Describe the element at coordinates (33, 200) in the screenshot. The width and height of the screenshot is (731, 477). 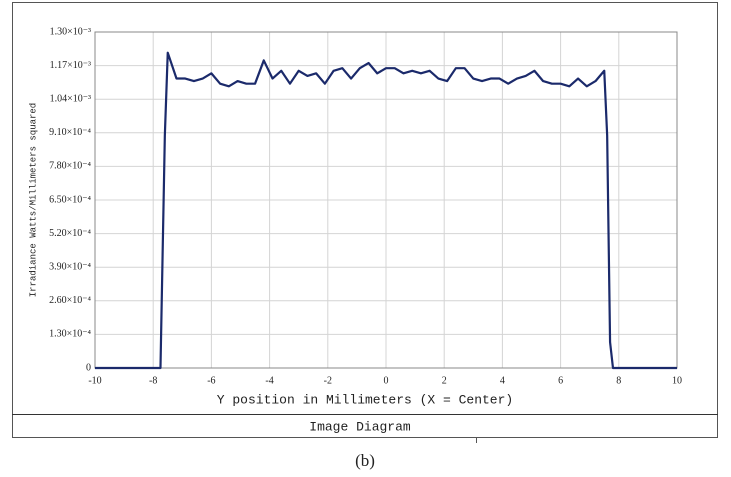
I see `y-axis-label: Irradiance Watts/Millimeters squared` at that location.